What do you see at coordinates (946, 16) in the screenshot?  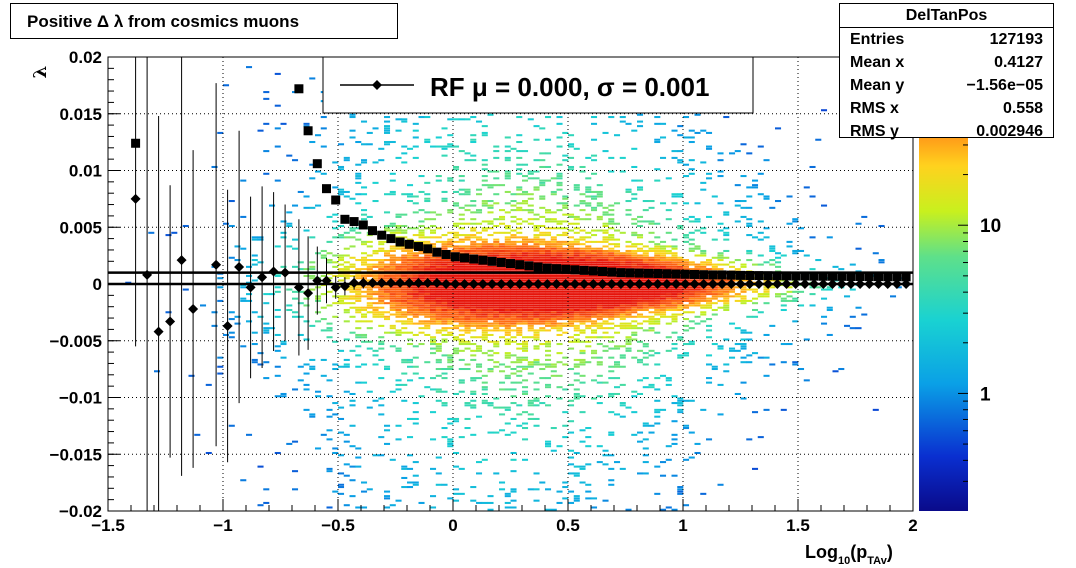 I see `stats-title: DelTanPos` at bounding box center [946, 16].